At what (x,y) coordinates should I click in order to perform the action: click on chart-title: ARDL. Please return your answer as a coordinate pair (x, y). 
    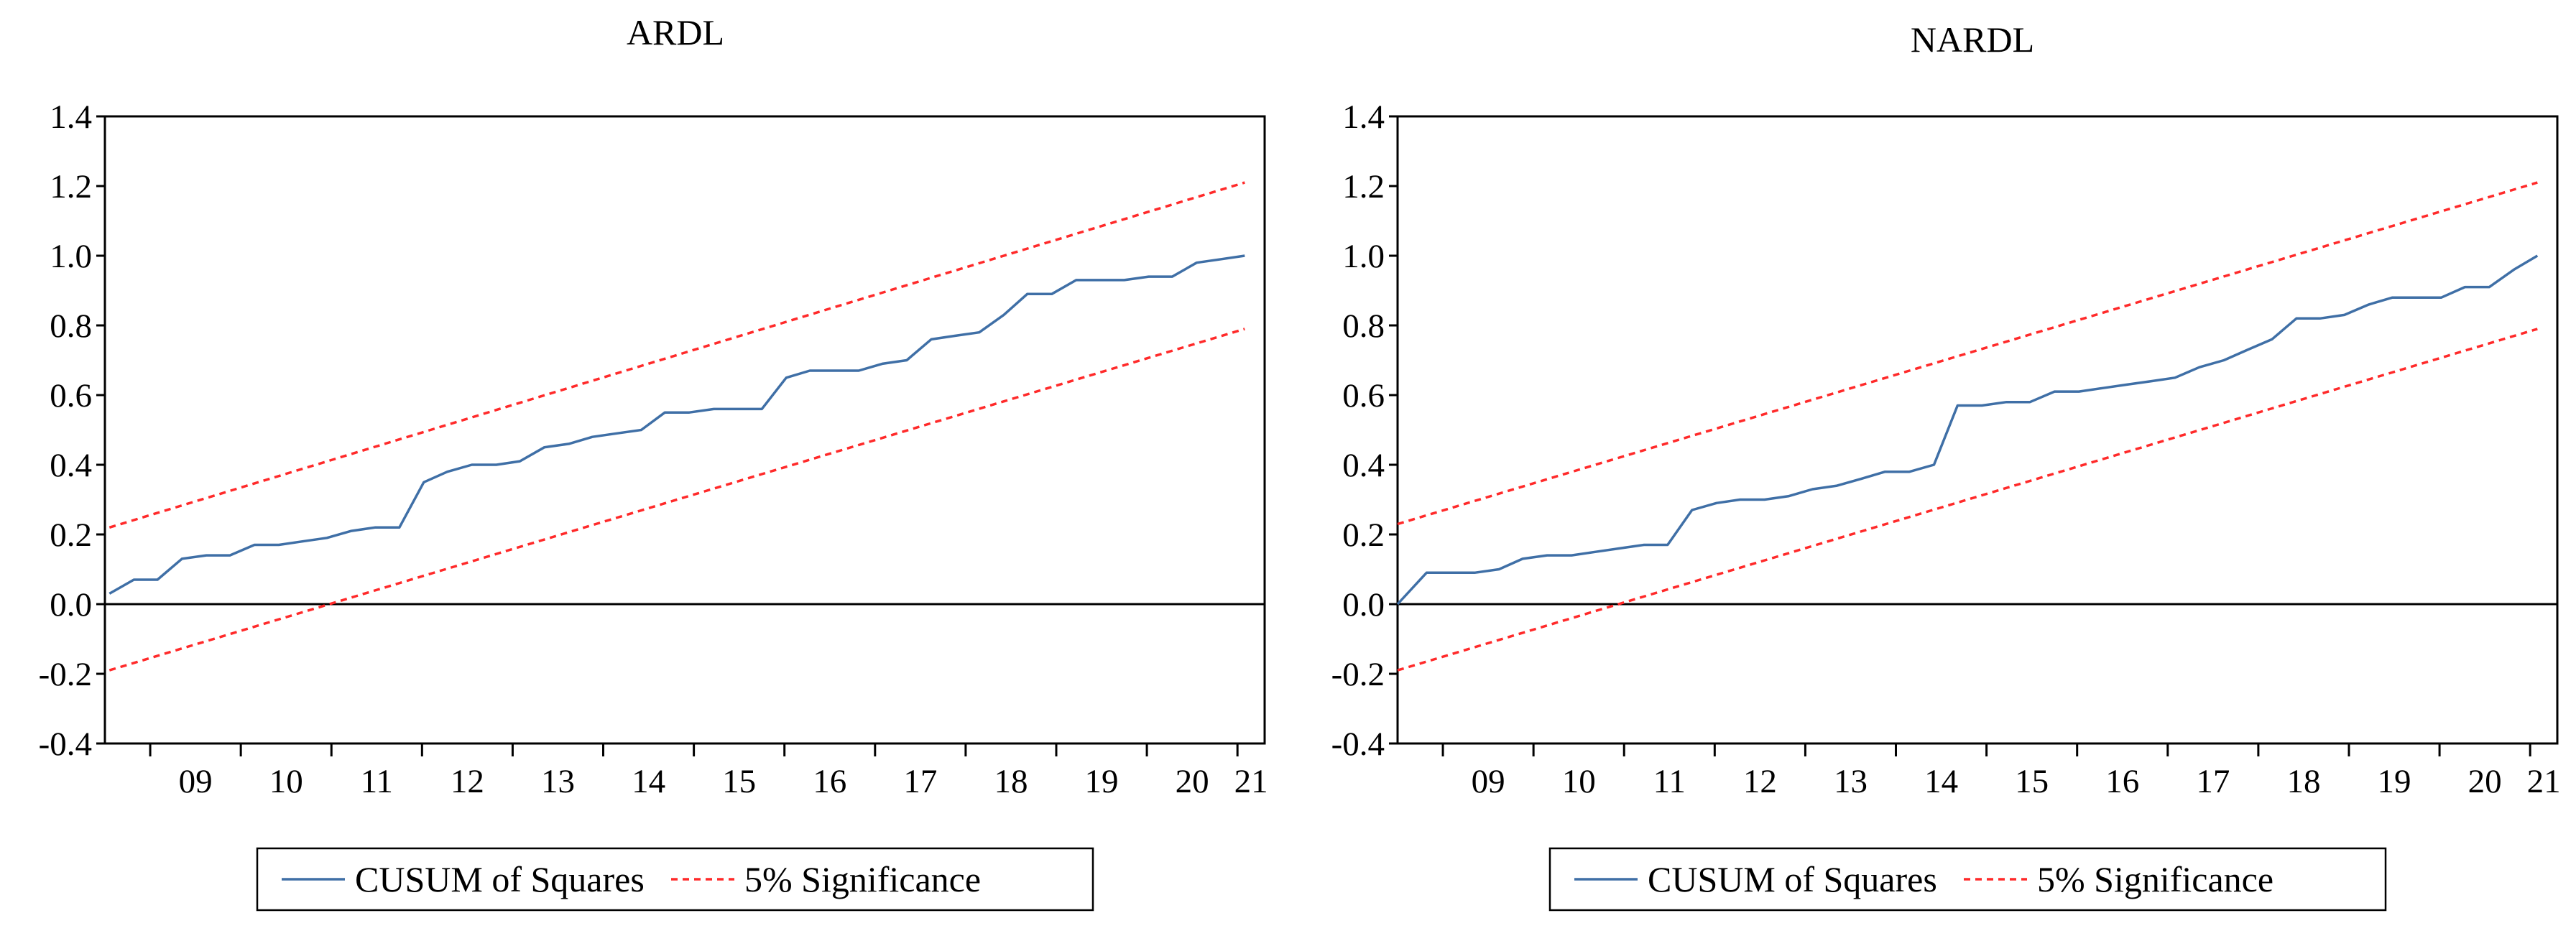
    Looking at the image, I should click on (675, 32).